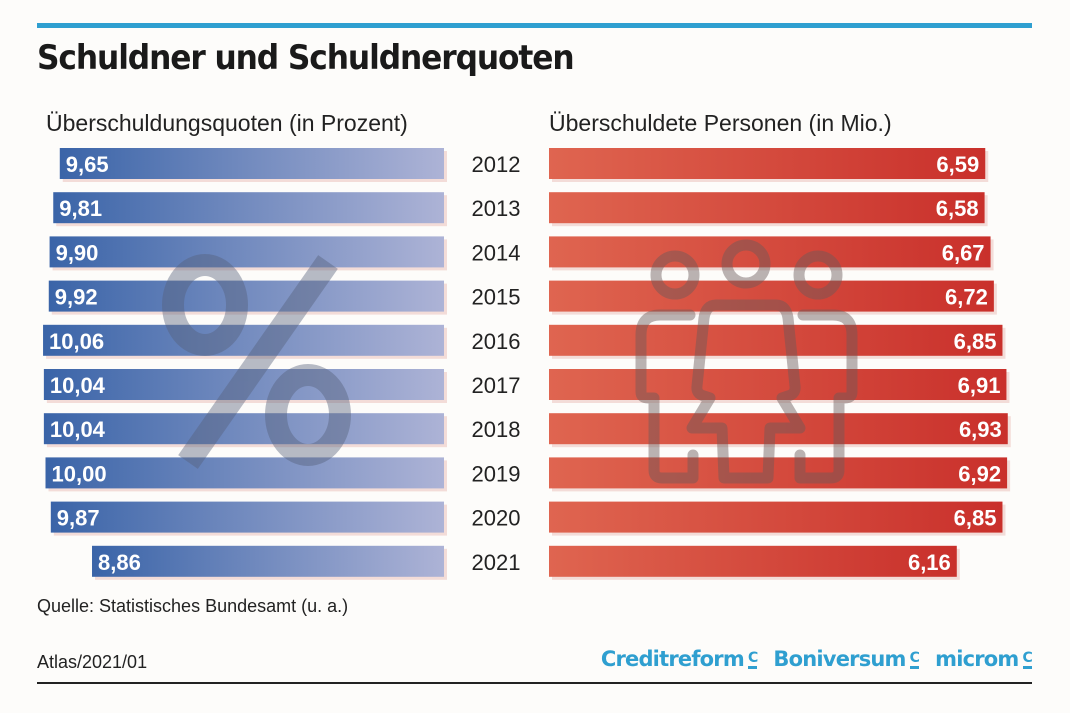  I want to click on right-bar-label: 6,93, so click(980, 429).